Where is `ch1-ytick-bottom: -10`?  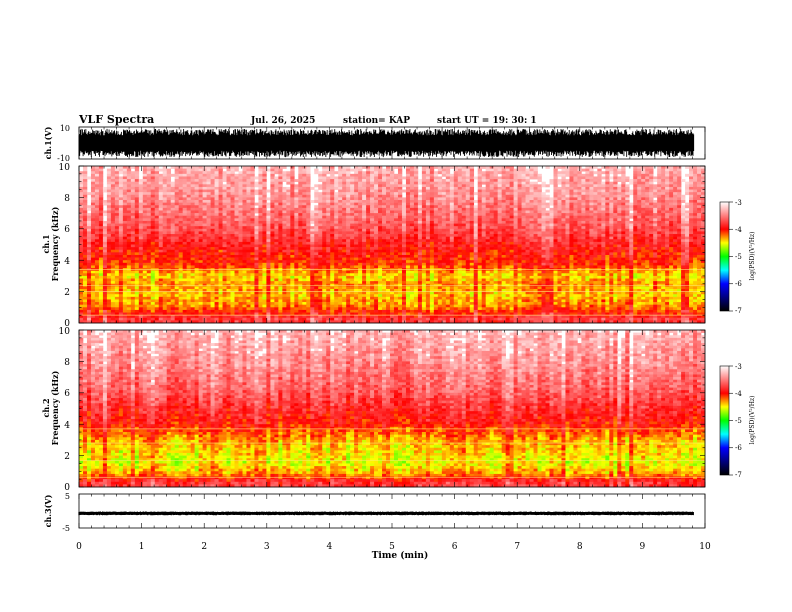
ch1-ytick-bottom: -10 is located at coordinates (63, 158).